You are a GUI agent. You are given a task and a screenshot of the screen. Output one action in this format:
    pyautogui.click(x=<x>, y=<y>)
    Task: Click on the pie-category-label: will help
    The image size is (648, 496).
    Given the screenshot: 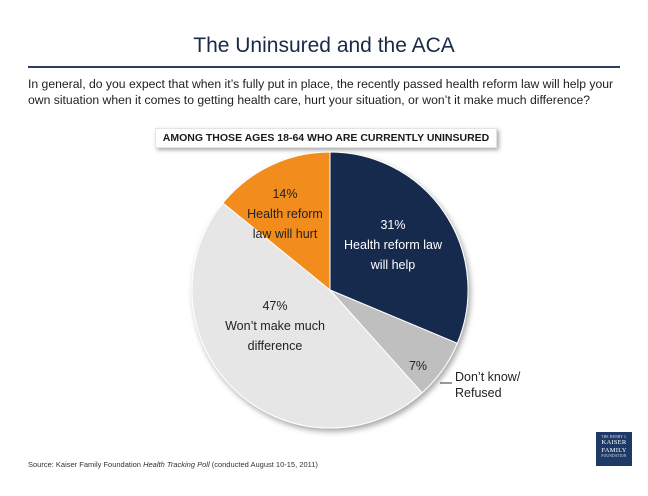 What is the action you would take?
    pyautogui.click(x=393, y=265)
    